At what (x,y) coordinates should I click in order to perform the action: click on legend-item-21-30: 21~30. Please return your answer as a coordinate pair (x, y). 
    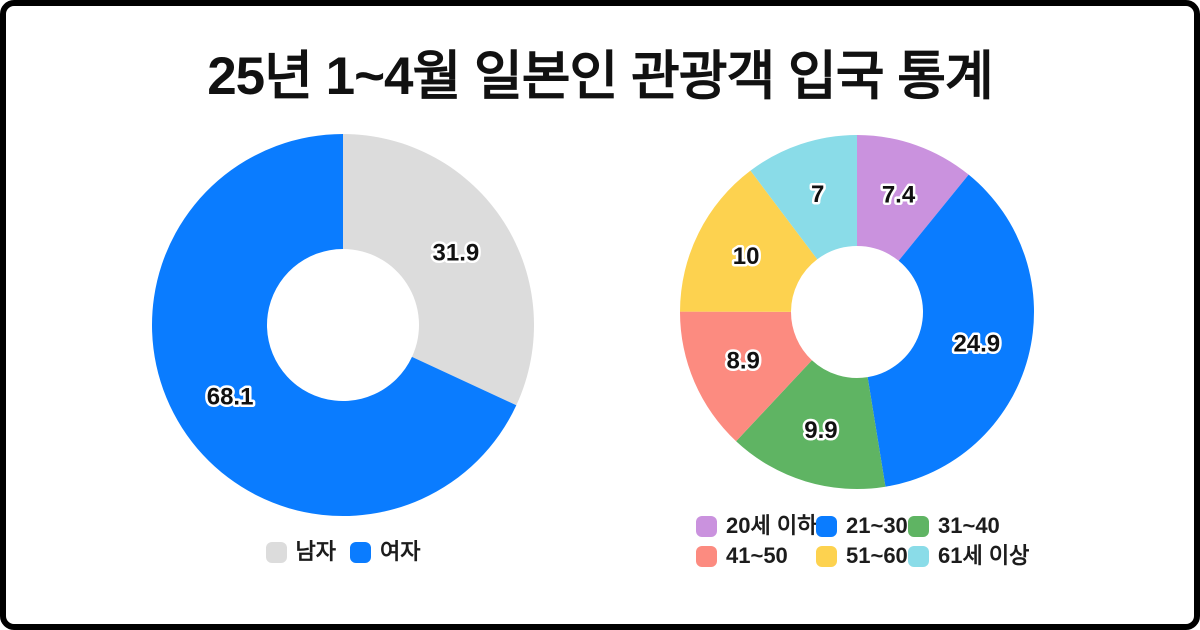
    Looking at the image, I should click on (862, 526).